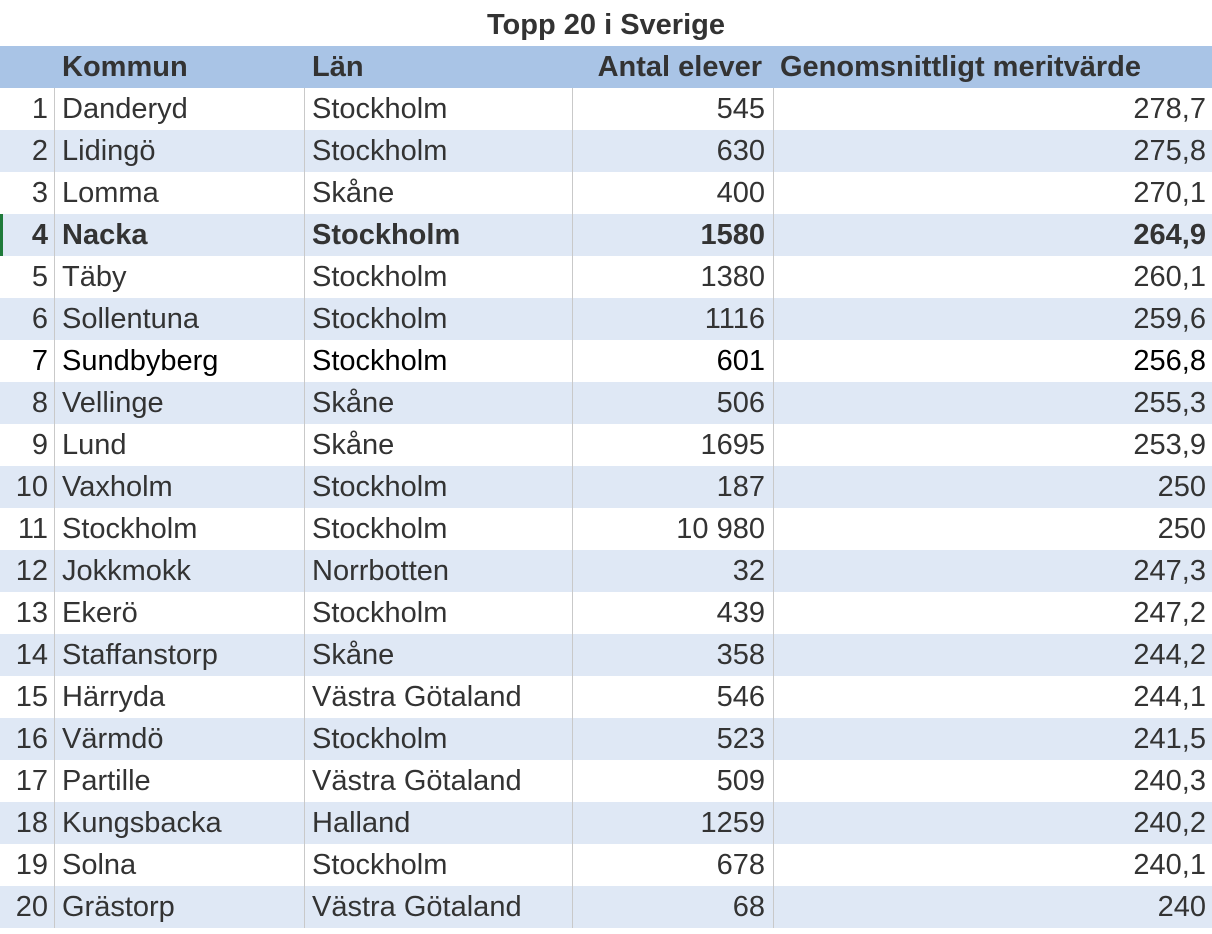  I want to click on cell-antal-elever: 68, so click(673, 907).